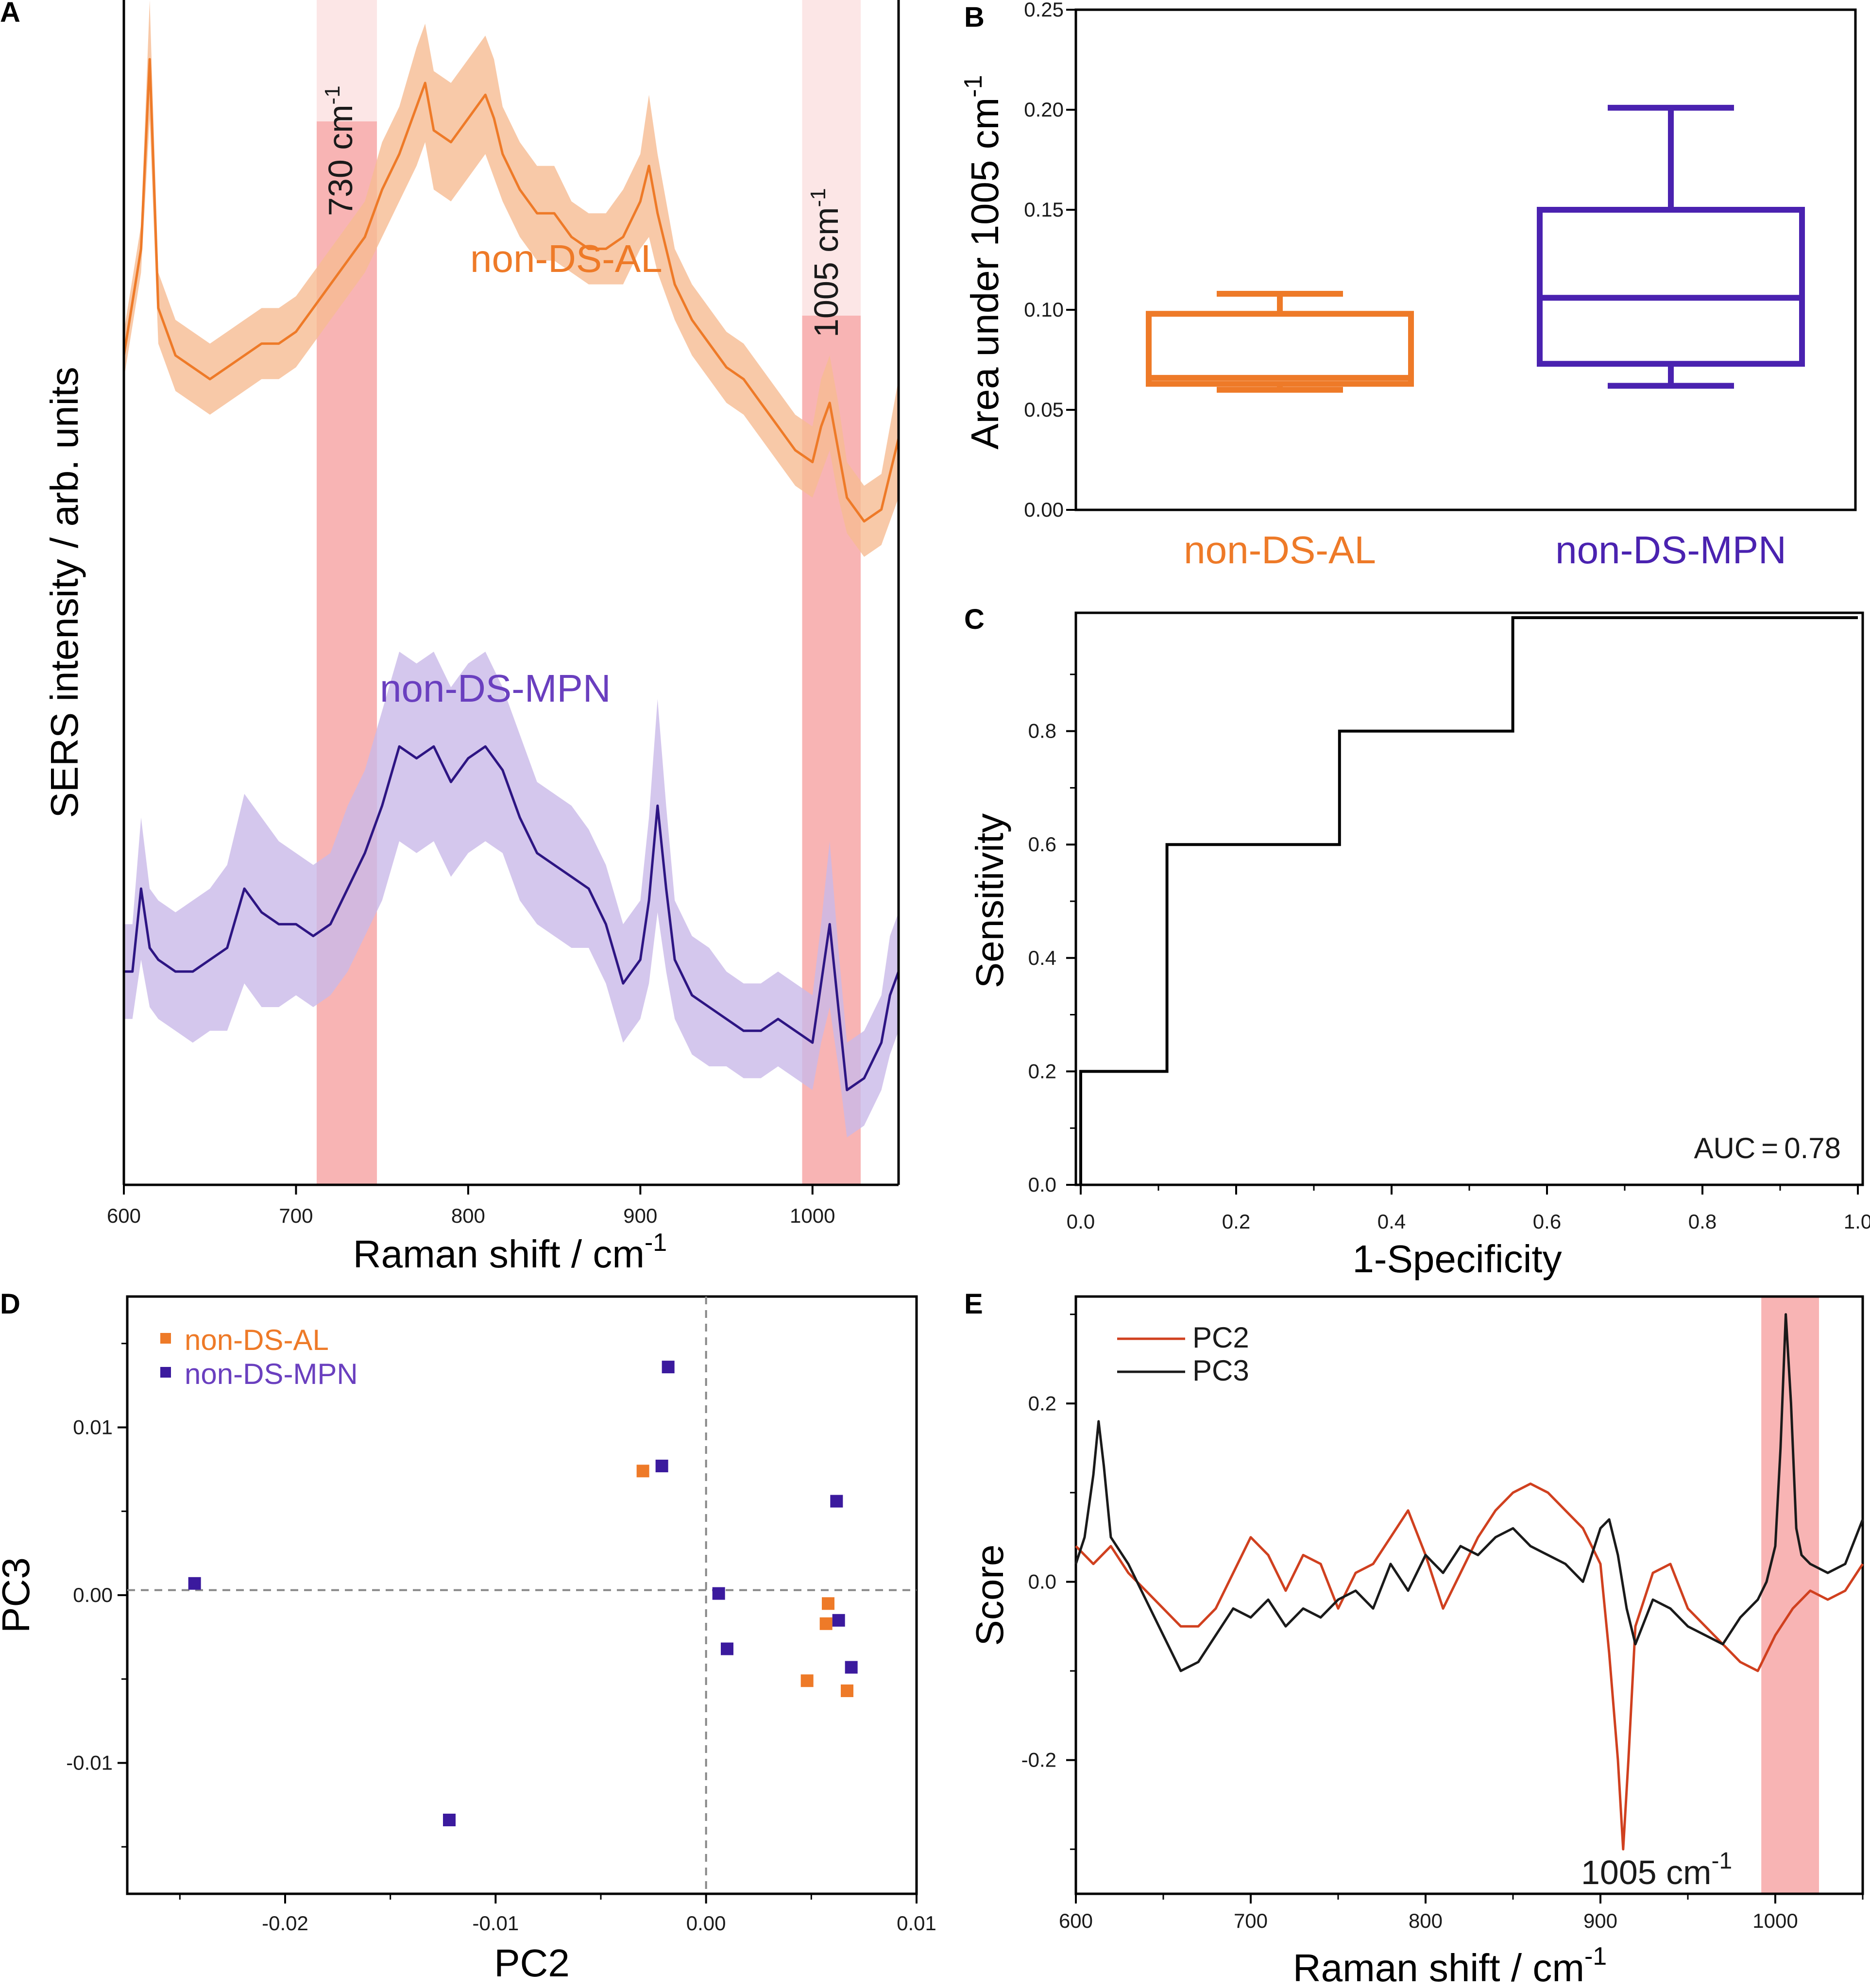 Image resolution: width=1870 pixels, height=1988 pixels. Describe the element at coordinates (259, 1357) in the screenshot. I see `legend: non-DS-AL non-DS-MPN` at that location.